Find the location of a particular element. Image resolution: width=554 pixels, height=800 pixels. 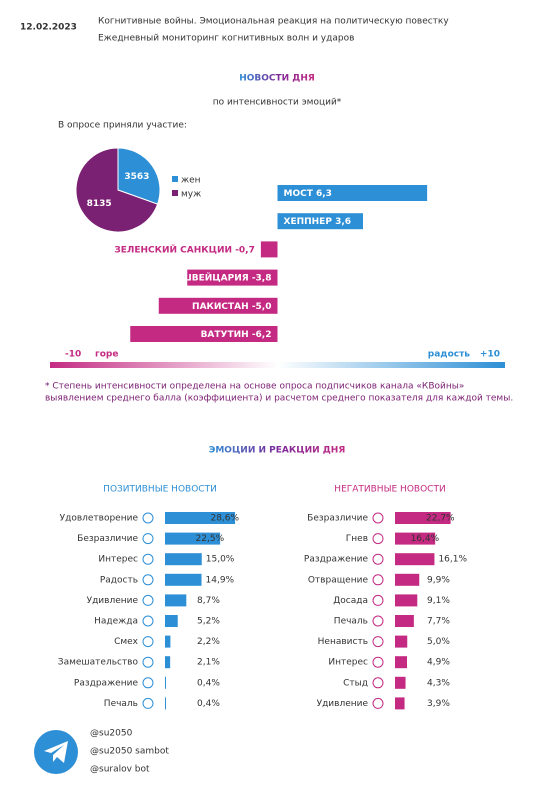

handle: @su2050 sambot is located at coordinates (129, 752).